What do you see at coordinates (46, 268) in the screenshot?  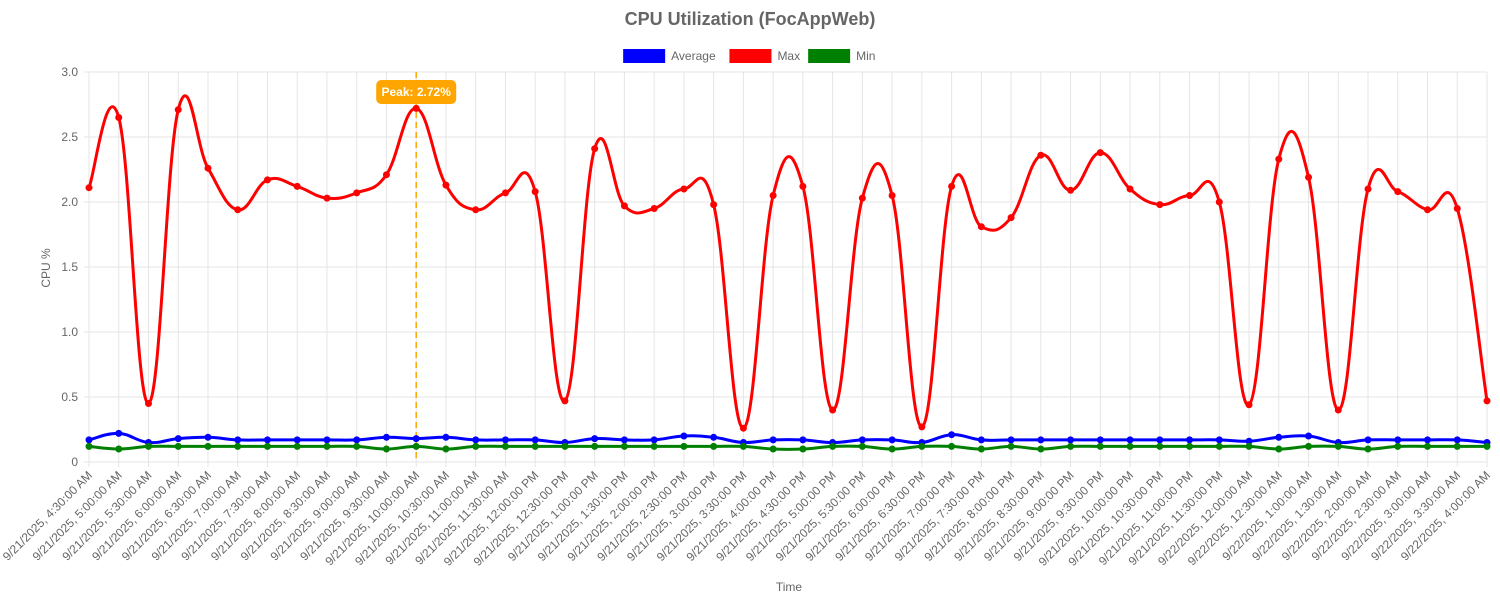 I see `y-axis-title: CPU %` at bounding box center [46, 268].